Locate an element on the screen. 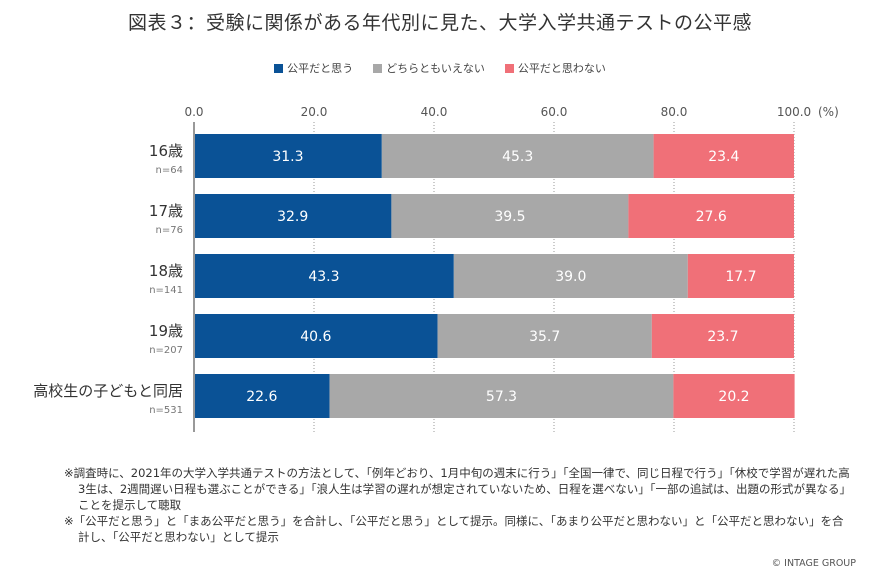  bar-data-label: 20.2 is located at coordinates (733, 397).